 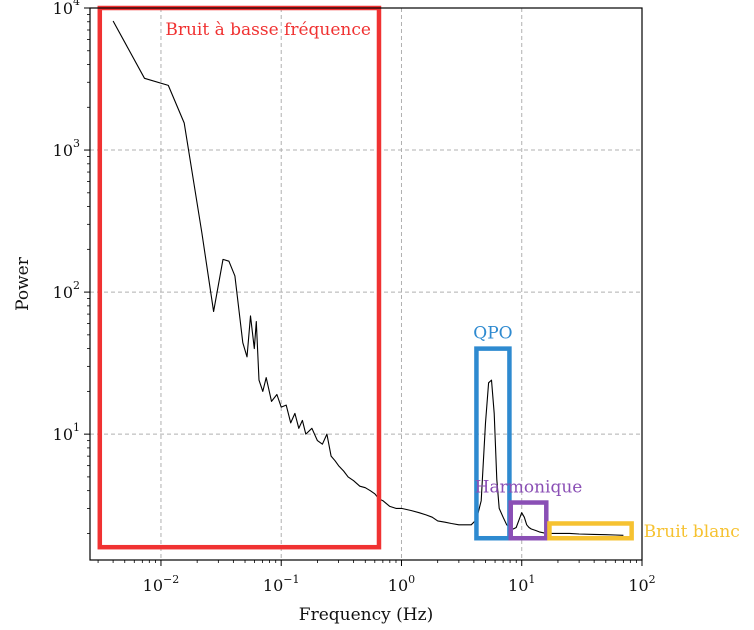 What do you see at coordinates (692, 532) in the screenshot?
I see `annotation-label: Bruit blanc` at bounding box center [692, 532].